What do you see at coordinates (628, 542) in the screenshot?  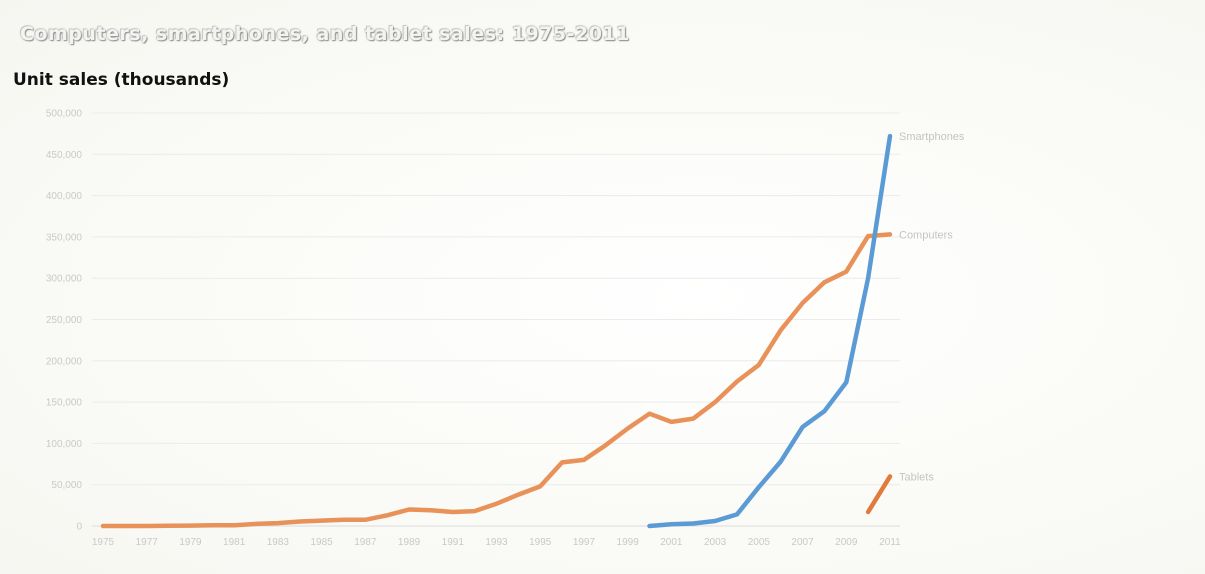 I see `x-tick-label: 1999` at bounding box center [628, 542].